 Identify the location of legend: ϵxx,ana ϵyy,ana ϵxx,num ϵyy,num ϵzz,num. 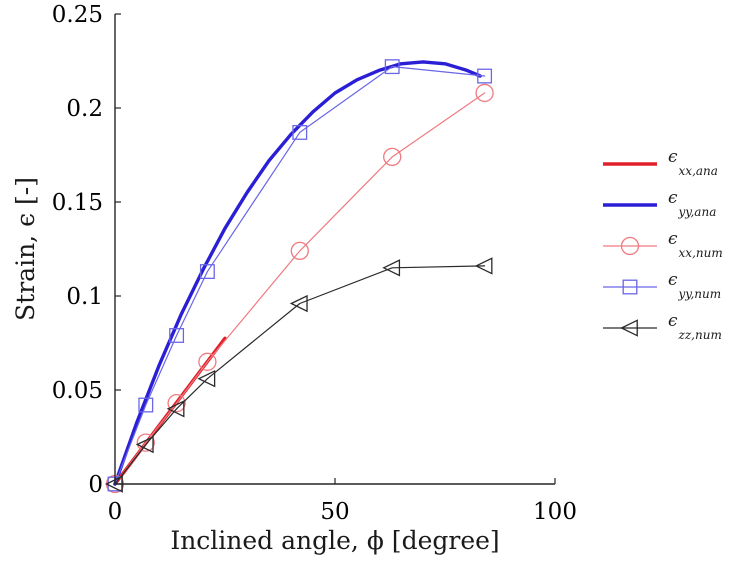
(663, 244).